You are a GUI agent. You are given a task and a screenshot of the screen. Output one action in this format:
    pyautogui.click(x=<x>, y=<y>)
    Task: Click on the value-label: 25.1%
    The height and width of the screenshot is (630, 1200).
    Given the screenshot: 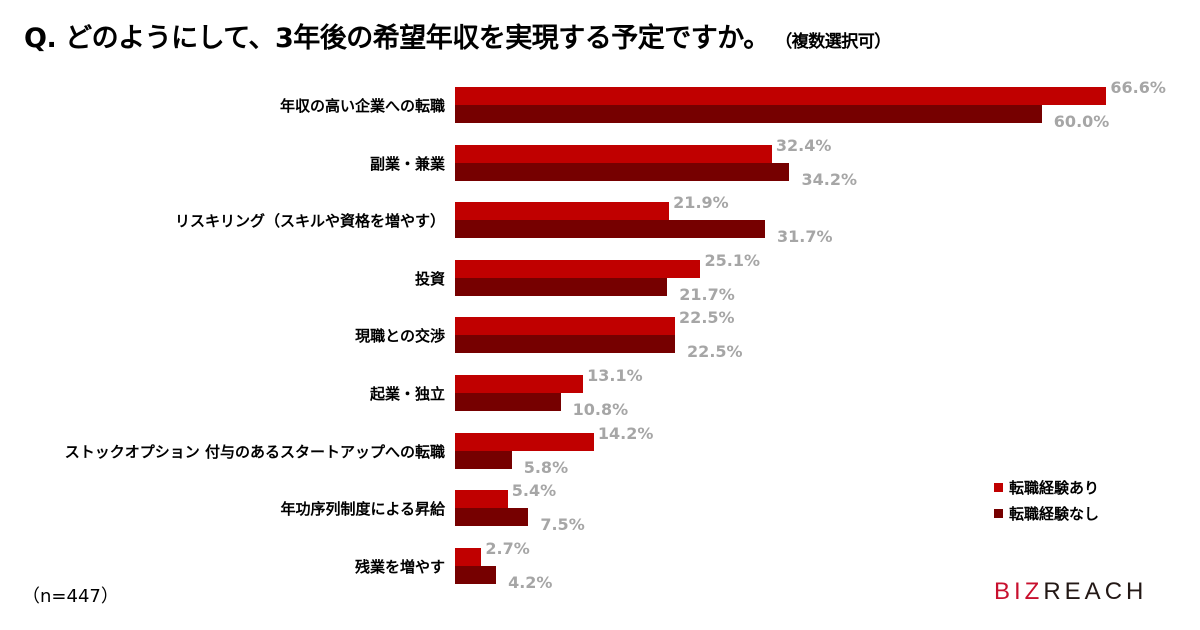 What is the action you would take?
    pyautogui.click(x=732, y=260)
    